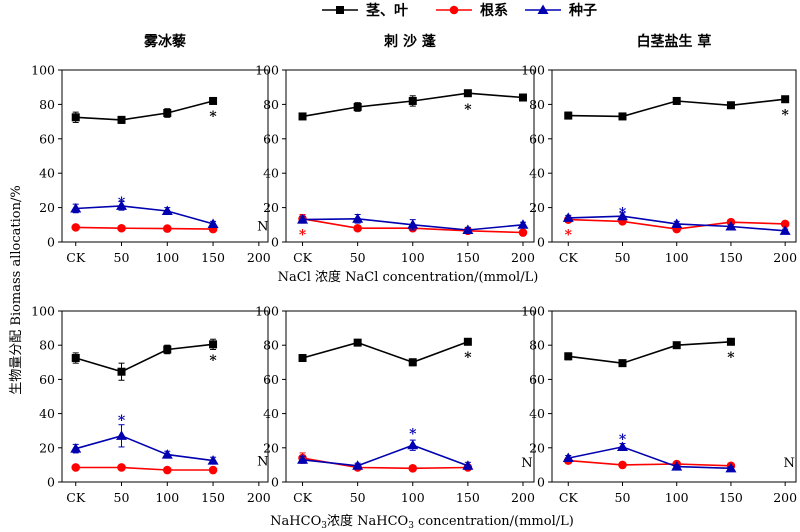 The height and width of the screenshot is (532, 800). What do you see at coordinates (367, 521) in the screenshot?
I see `xlabel-part-2: 浓度 NaHCO` at bounding box center [367, 521].